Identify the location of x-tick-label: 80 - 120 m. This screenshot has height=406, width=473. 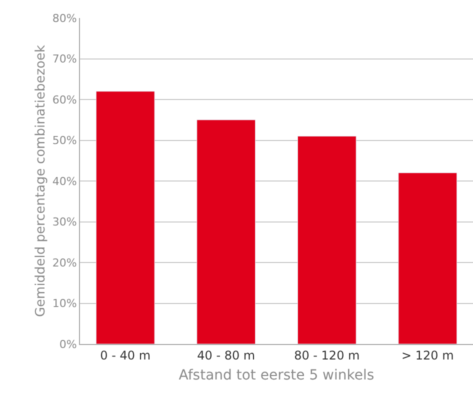
(327, 355).